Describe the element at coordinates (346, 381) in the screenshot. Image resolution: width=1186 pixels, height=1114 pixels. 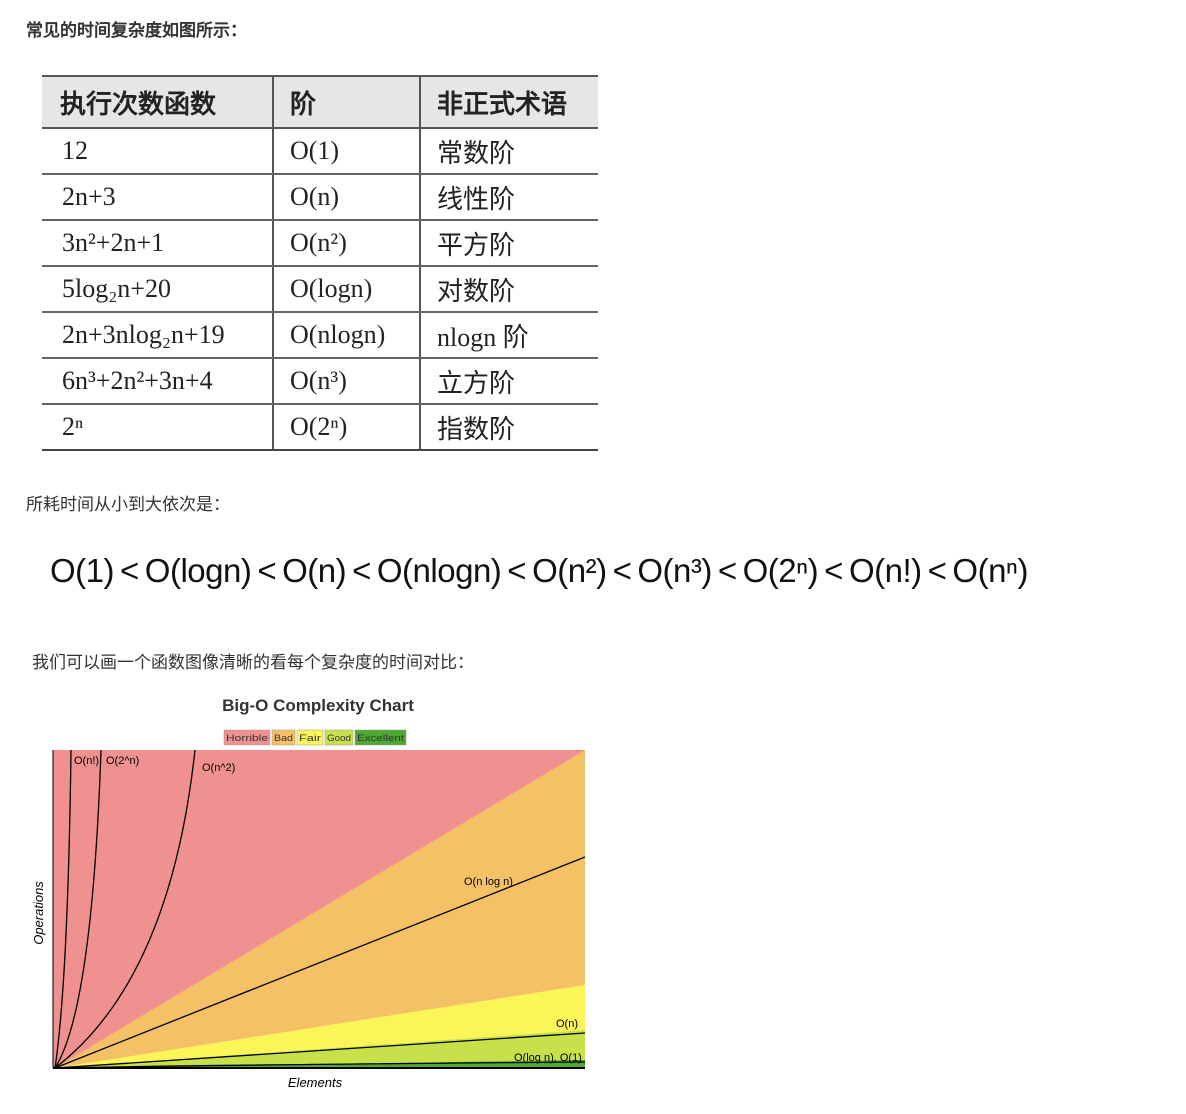
I see `table-cell: O(n³)` at that location.